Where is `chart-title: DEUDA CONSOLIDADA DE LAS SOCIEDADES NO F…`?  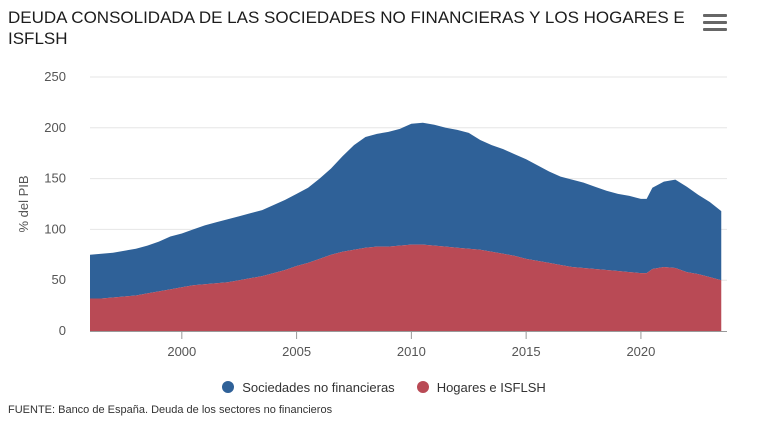
chart-title: DEUDA CONSOLIDADA DE LAS SOCIEDADES NO F… is located at coordinates (346, 28).